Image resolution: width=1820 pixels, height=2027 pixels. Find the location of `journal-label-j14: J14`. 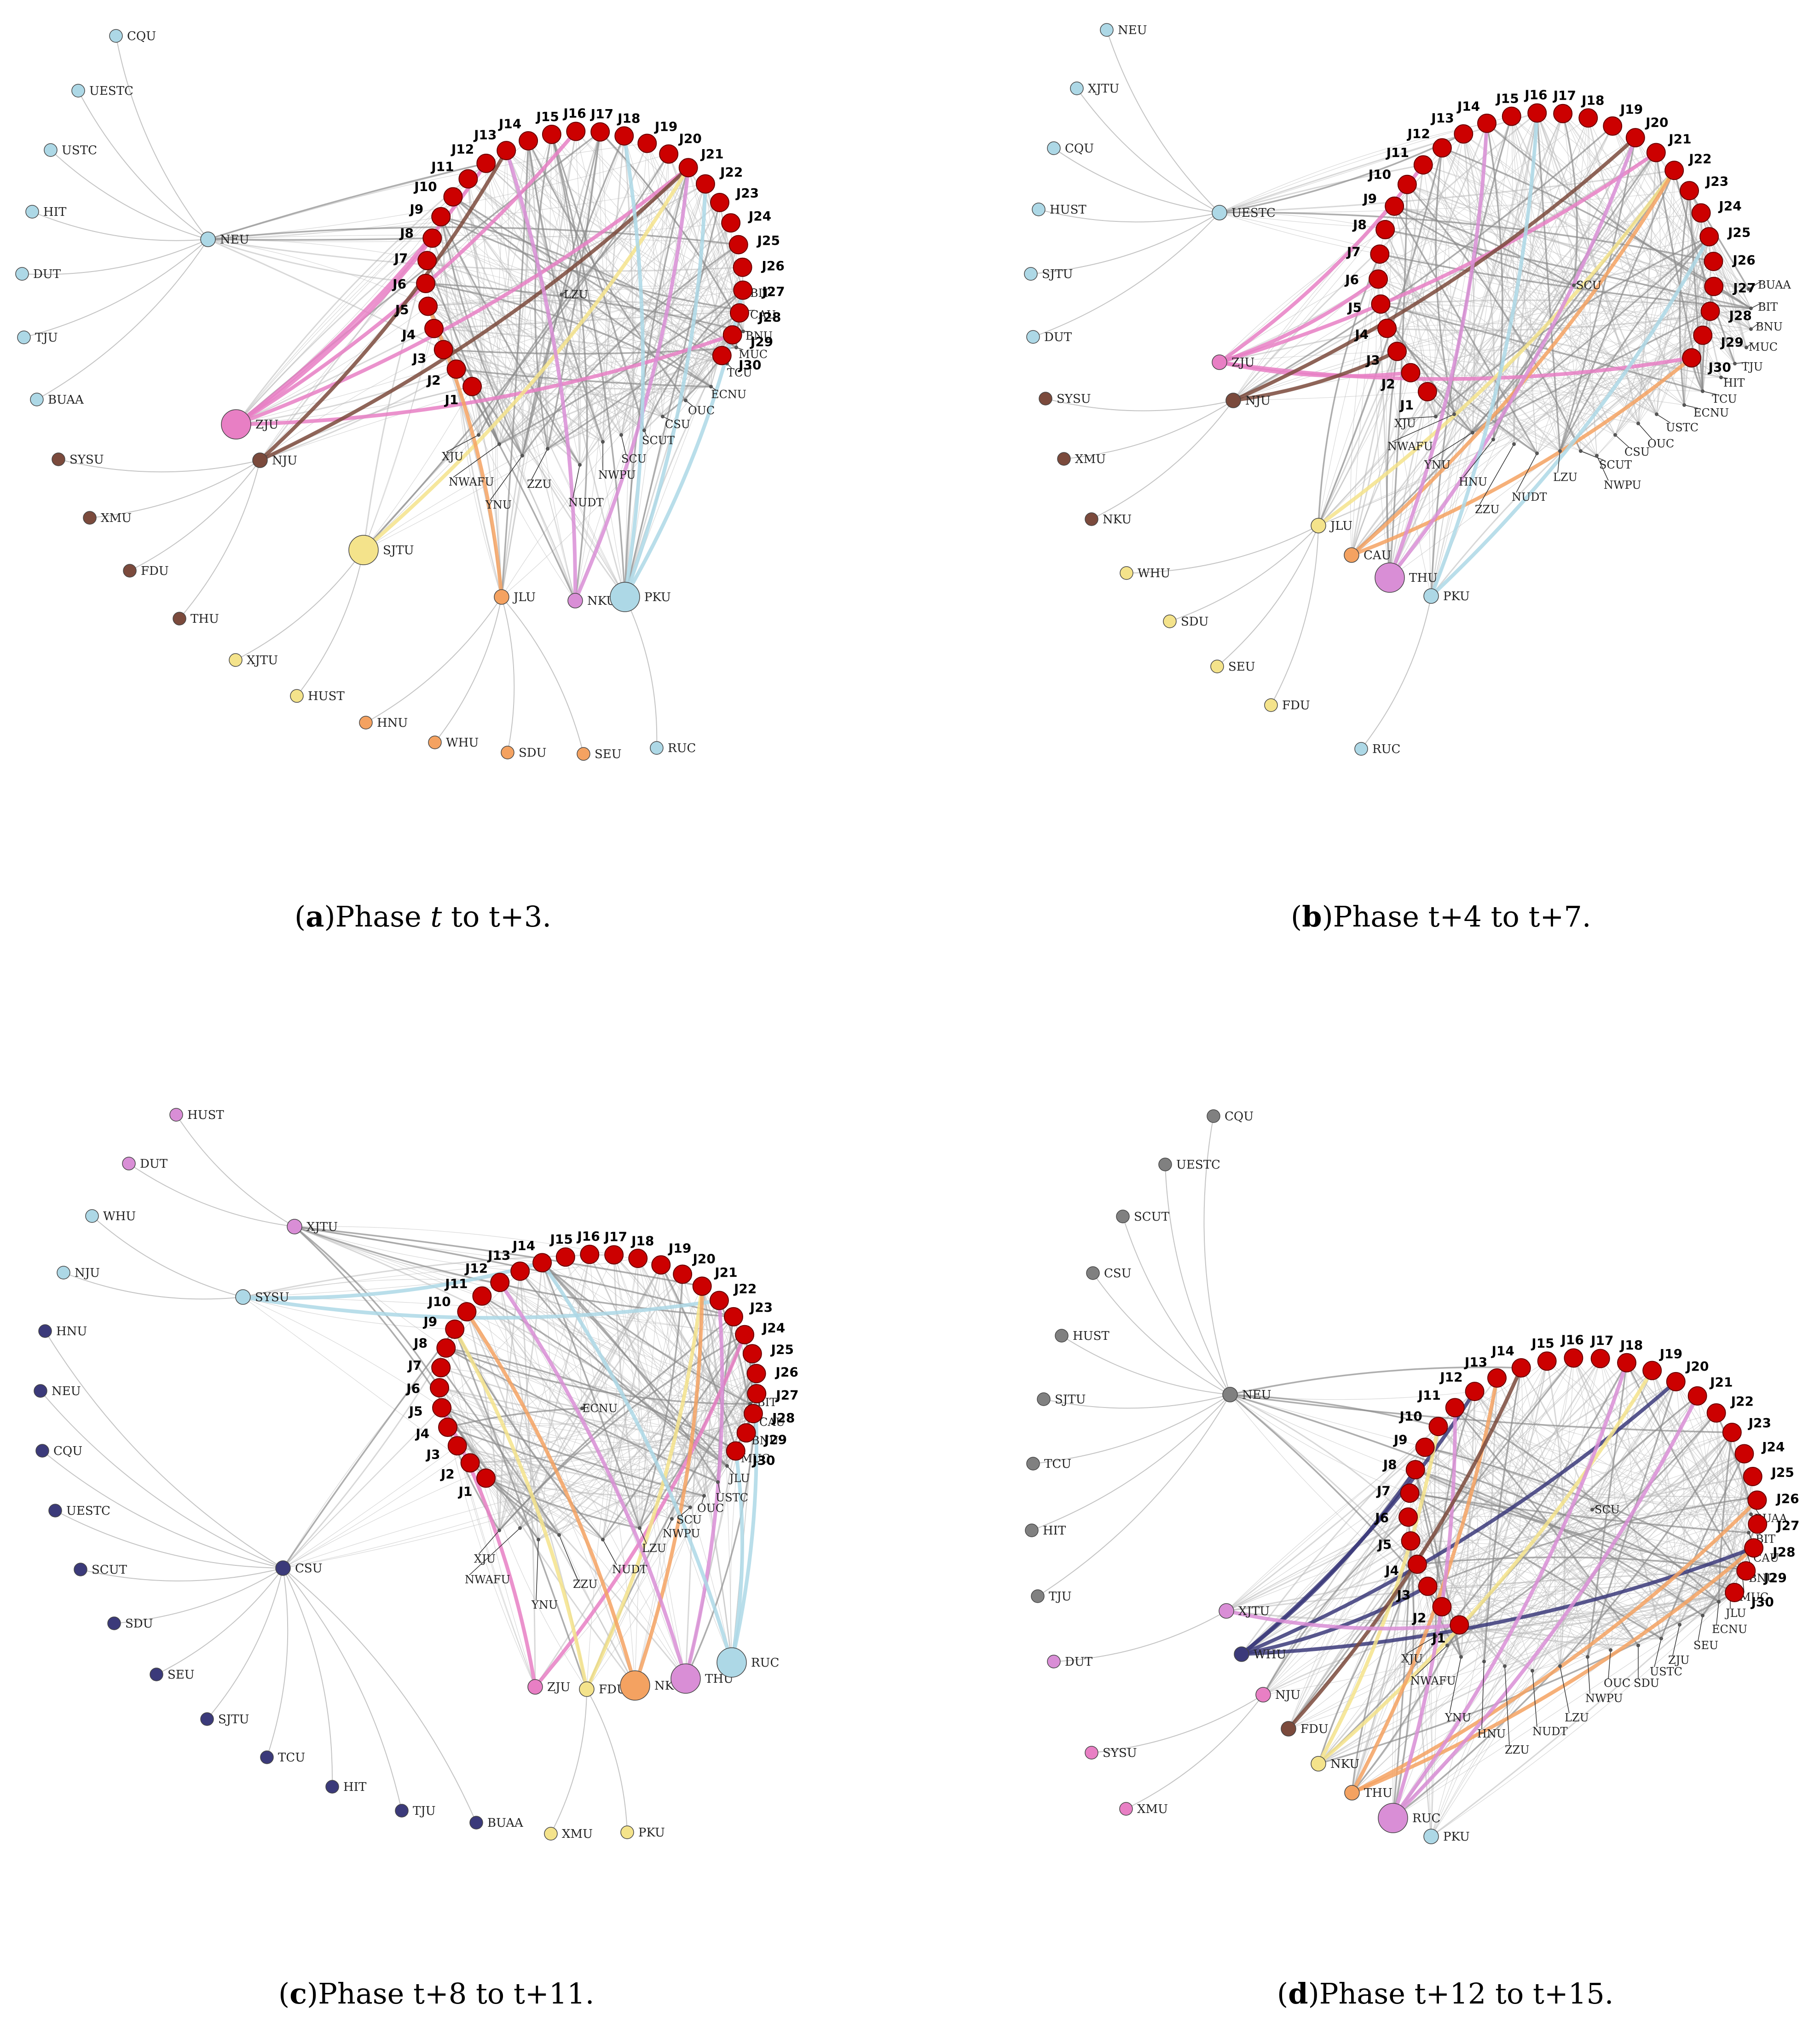

journal-label-j14: J14 is located at coordinates (523, 1246).